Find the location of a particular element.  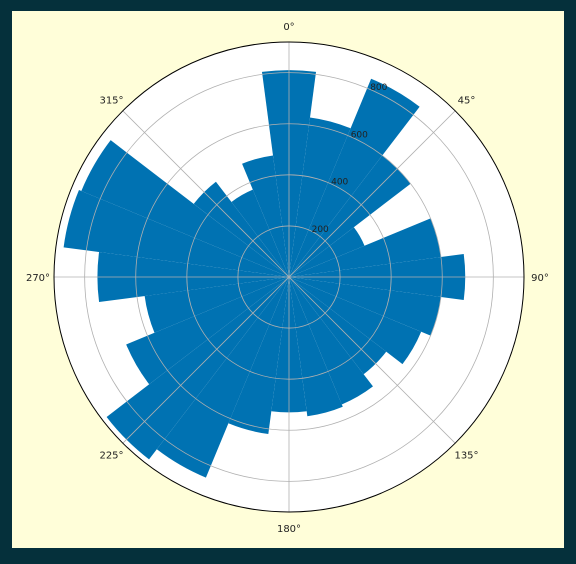

angle-label-270: 270° is located at coordinates (38, 278).